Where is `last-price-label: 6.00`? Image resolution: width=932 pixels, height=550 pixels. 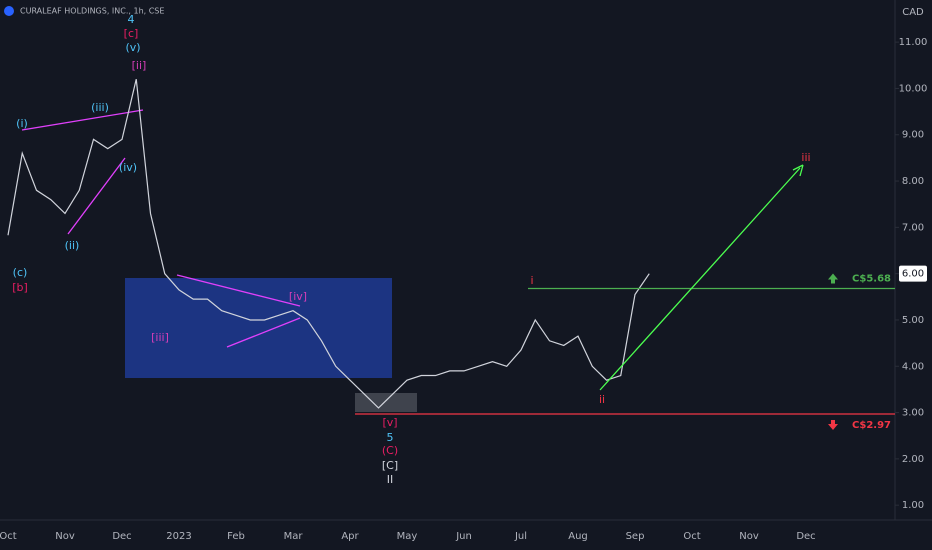 last-price-label: 6.00 is located at coordinates (913, 274).